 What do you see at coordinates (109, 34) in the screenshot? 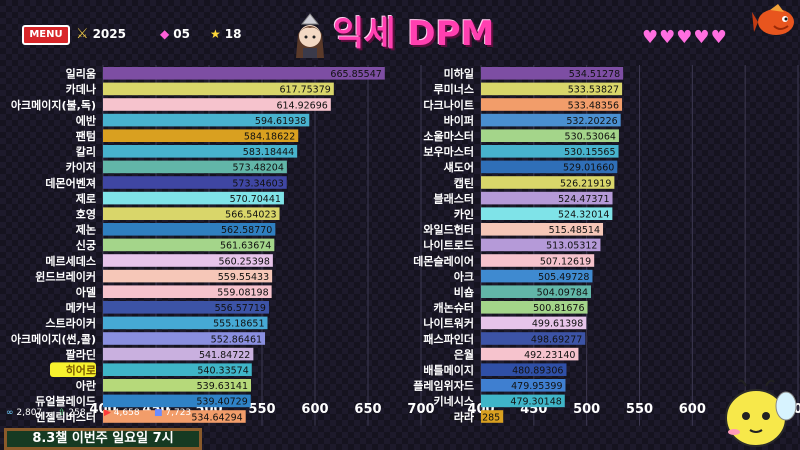
I see `stat-sword-value: 2025` at bounding box center [109, 34].